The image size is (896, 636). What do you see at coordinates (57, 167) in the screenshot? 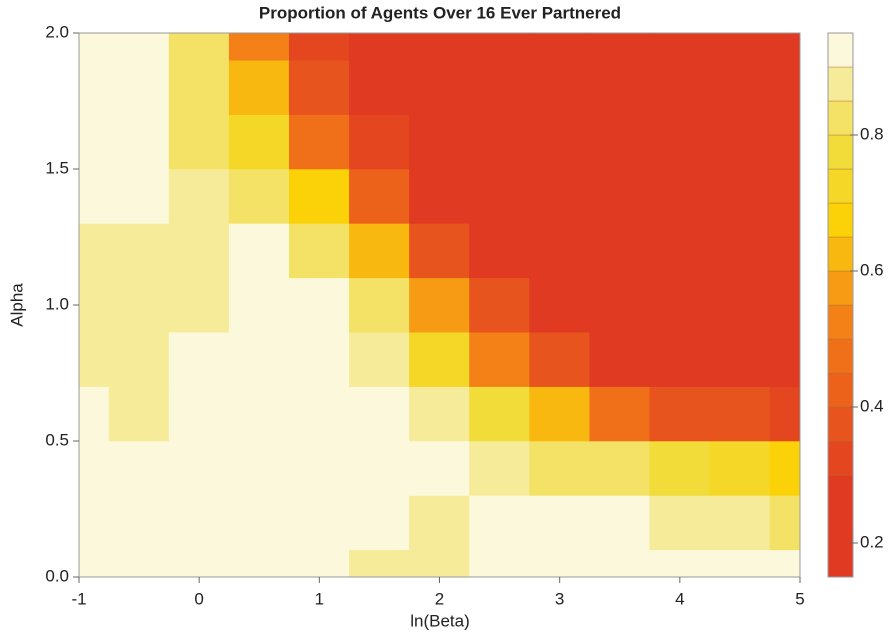
I see `y-tick-label: 1.5` at bounding box center [57, 167].